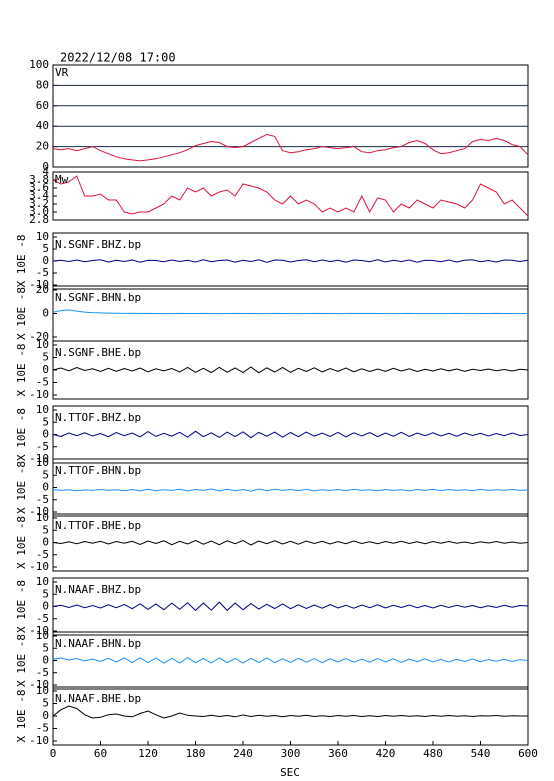  I want to click on panel-label: N.SGNF.BHN.bp, so click(98, 297).